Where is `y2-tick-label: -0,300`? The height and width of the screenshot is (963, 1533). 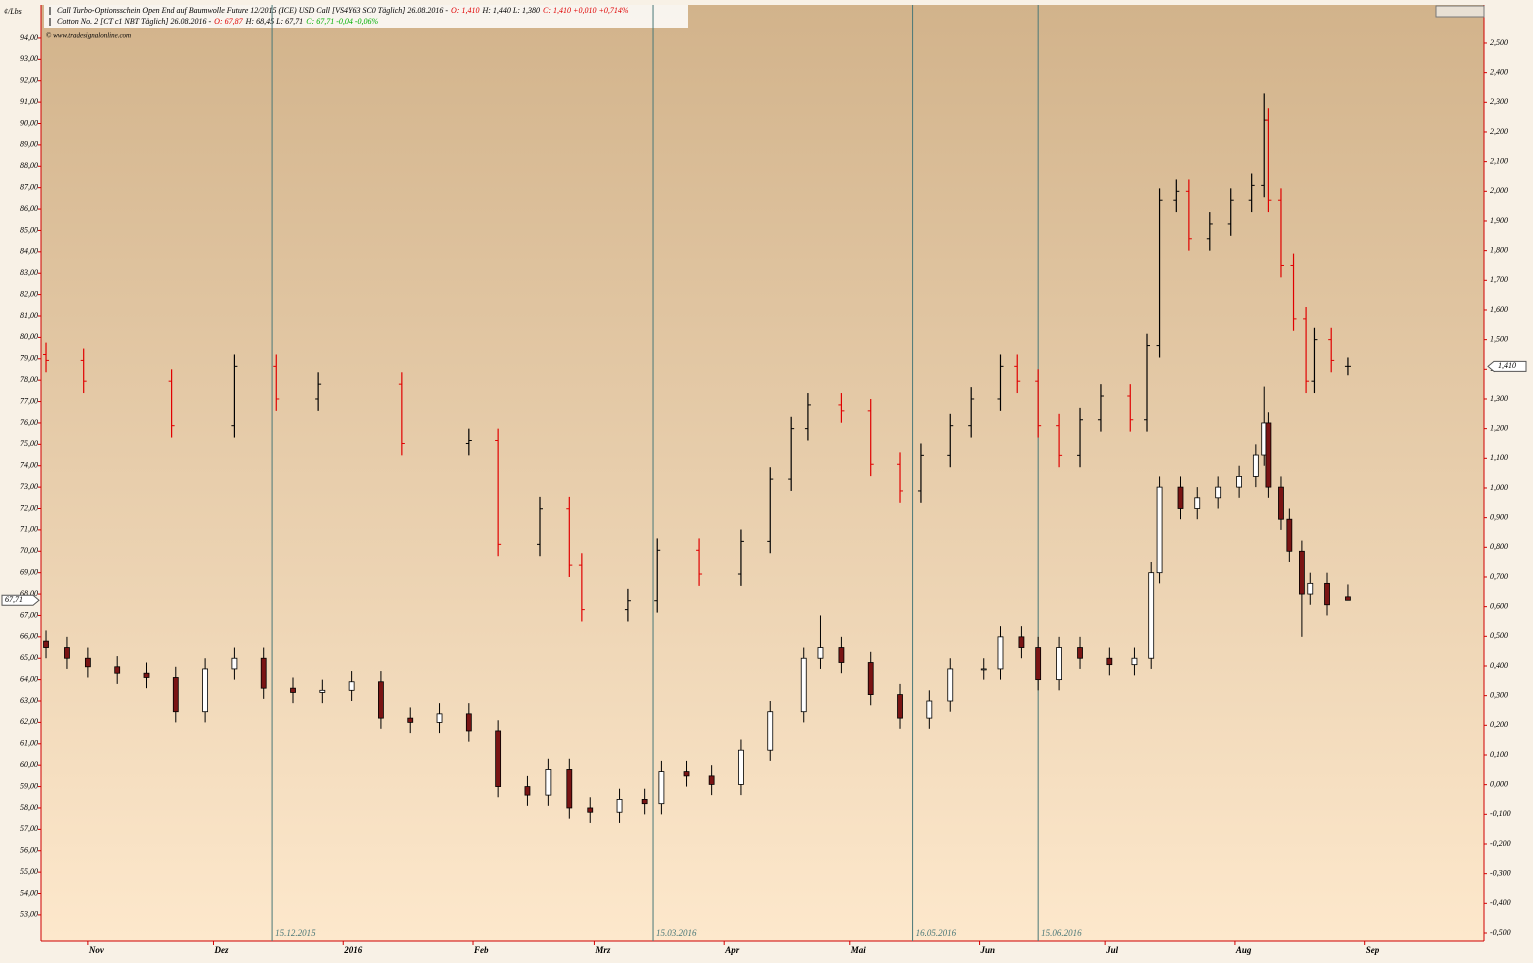
y2-tick-label: -0,300 is located at coordinates (1500, 872).